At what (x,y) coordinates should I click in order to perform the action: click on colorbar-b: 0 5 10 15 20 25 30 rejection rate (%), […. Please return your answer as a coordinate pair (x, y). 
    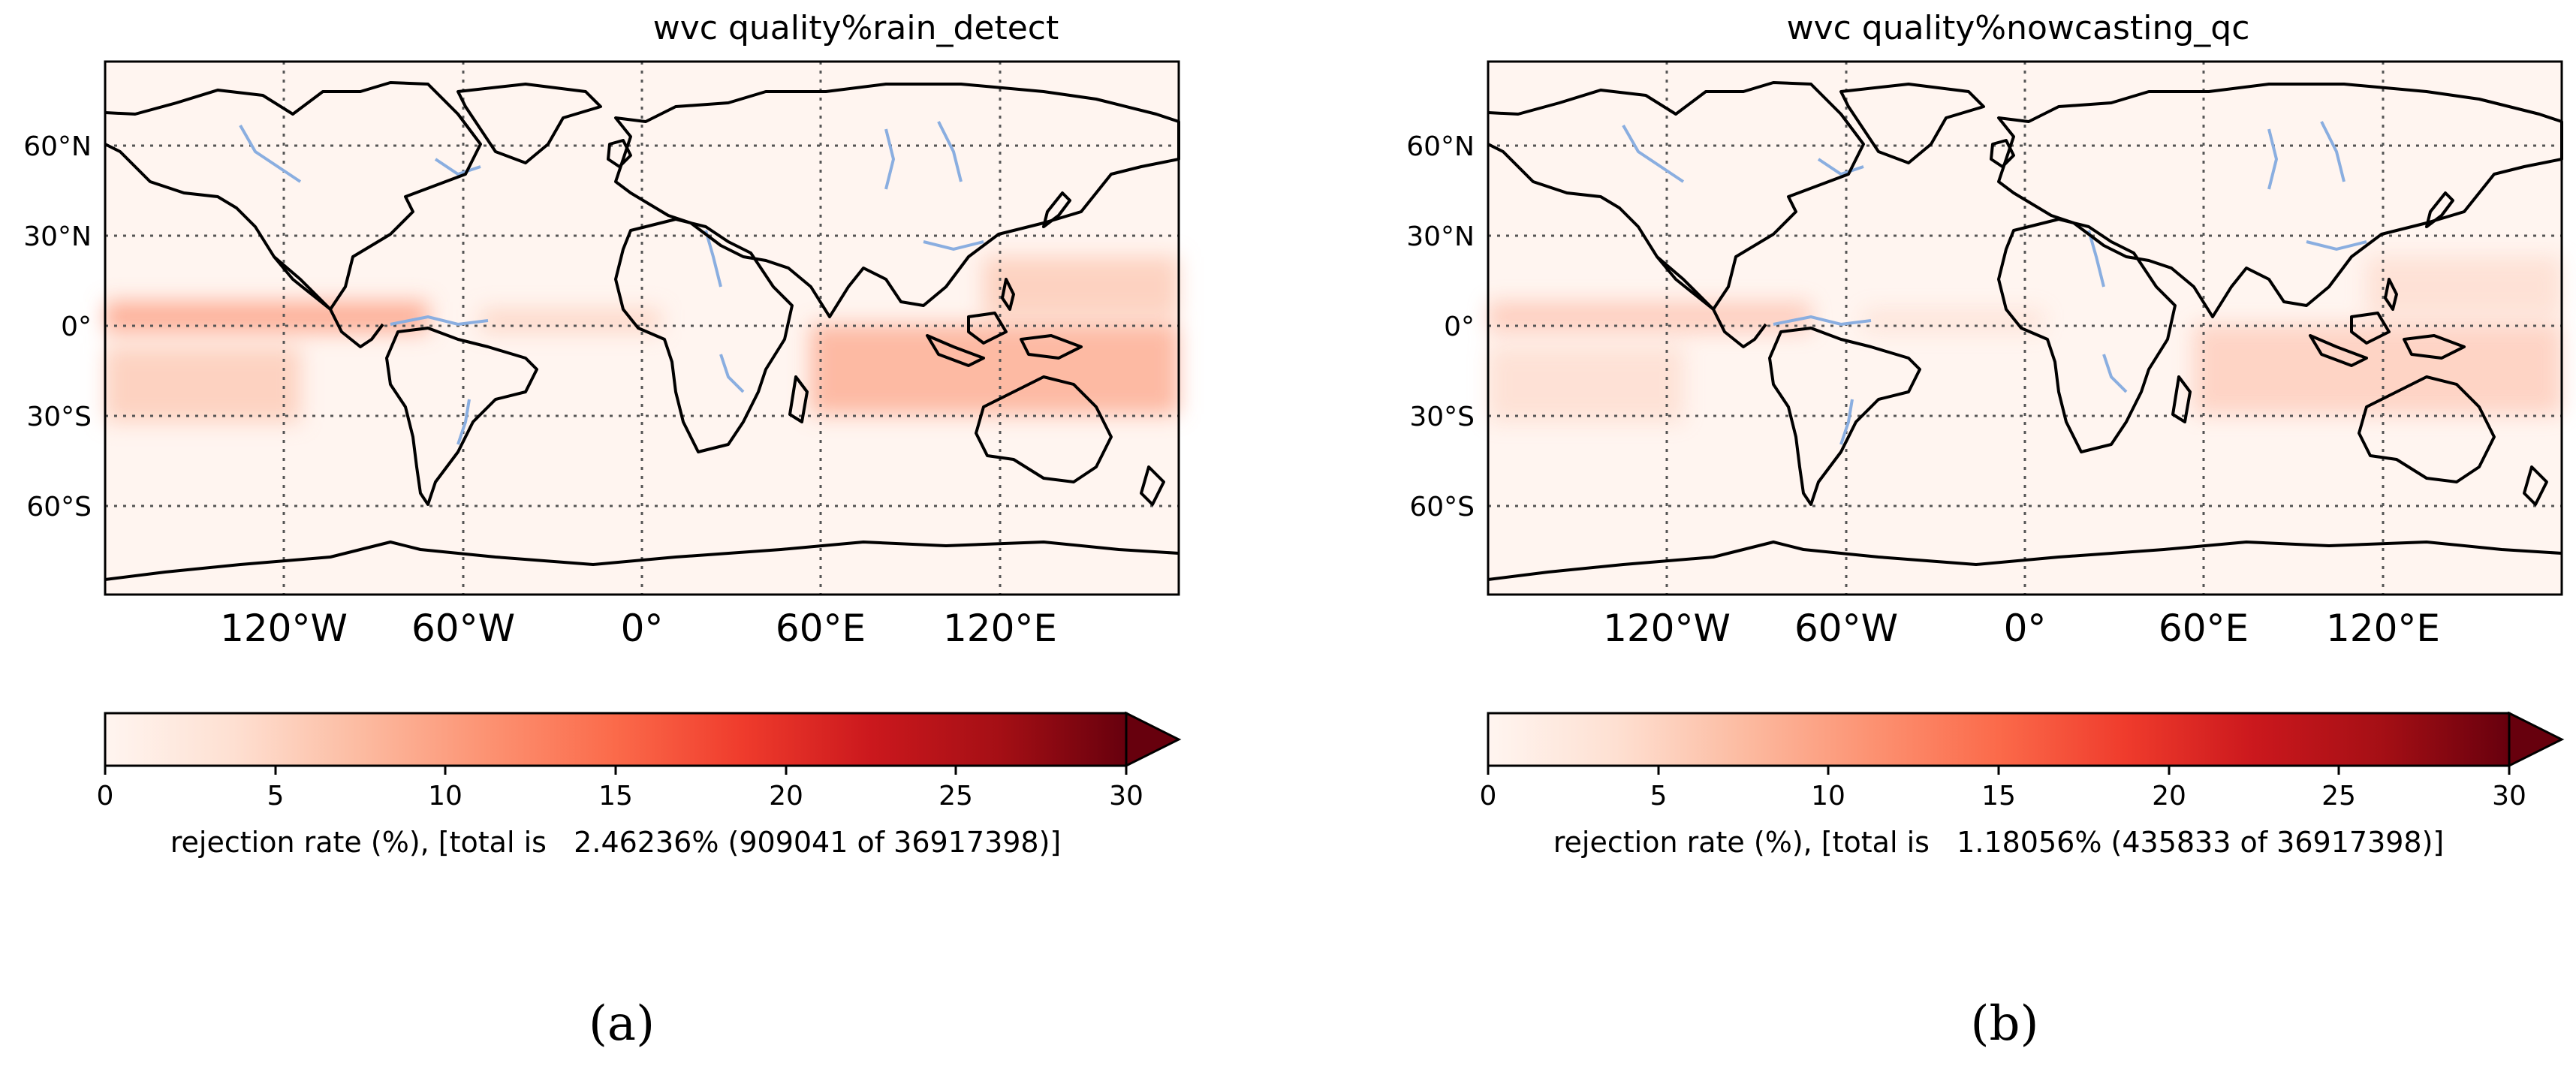
    Looking at the image, I should click on (2022, 785).